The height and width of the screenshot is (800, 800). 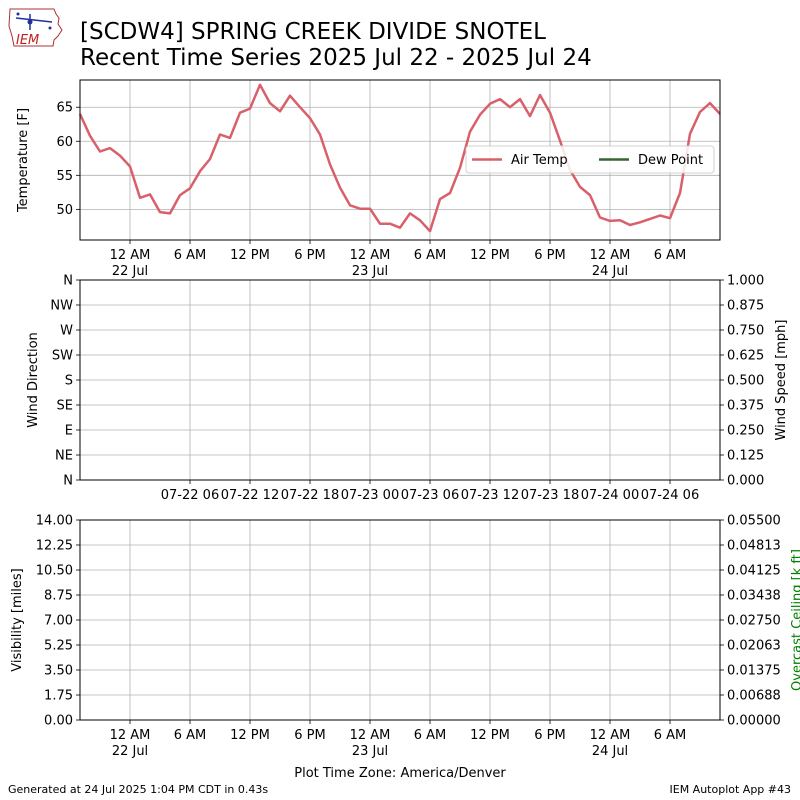 What do you see at coordinates (400, 773) in the screenshot?
I see `timezone-label: Plot Time Zone: America/Denver` at bounding box center [400, 773].